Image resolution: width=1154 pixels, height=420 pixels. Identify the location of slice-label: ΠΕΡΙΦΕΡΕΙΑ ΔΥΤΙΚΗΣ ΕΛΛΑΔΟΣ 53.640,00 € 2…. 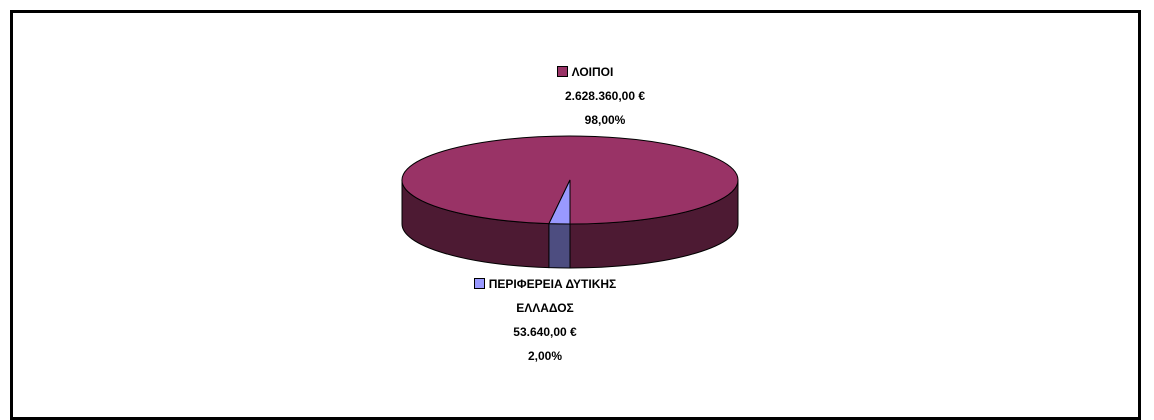
(545, 320).